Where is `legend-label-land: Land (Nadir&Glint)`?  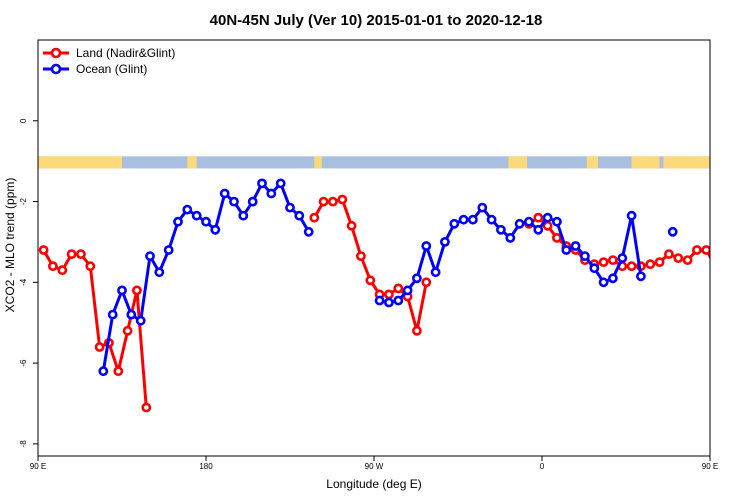 legend-label-land: Land (Nadir&Glint) is located at coordinates (125, 53).